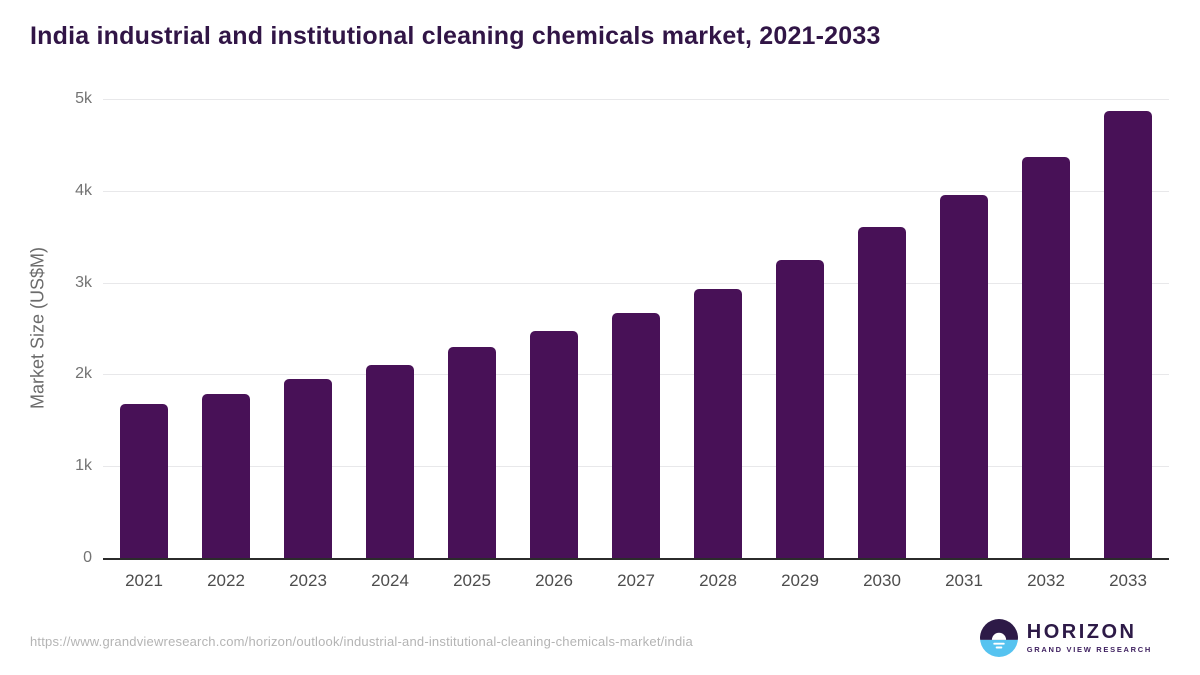 Image resolution: width=1200 pixels, height=675 pixels. I want to click on bar-slot-2028, so click(718, 328).